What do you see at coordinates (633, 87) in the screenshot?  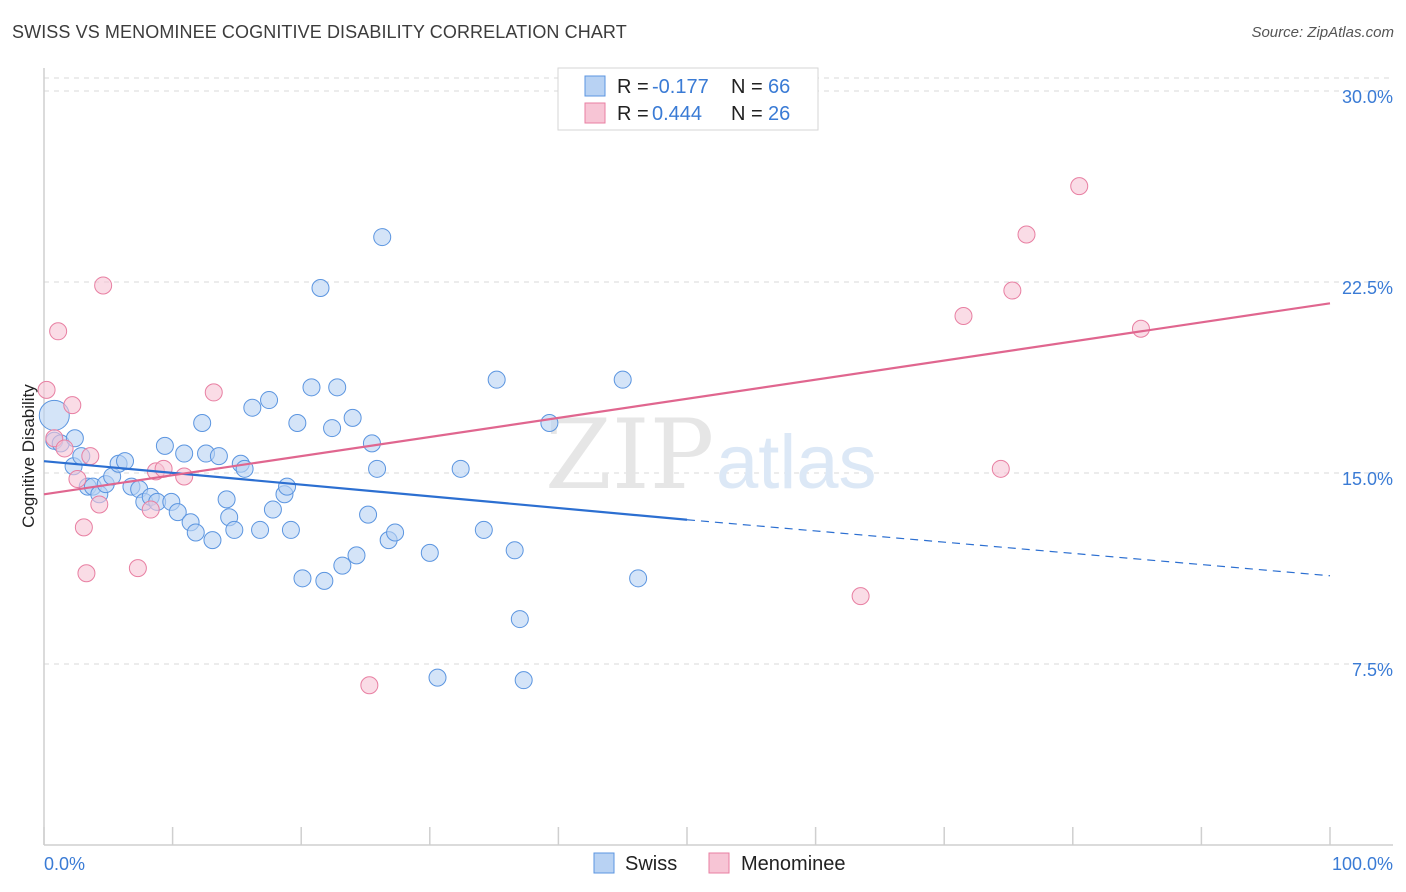 I see `legend-r-label-swiss: R =` at bounding box center [633, 87].